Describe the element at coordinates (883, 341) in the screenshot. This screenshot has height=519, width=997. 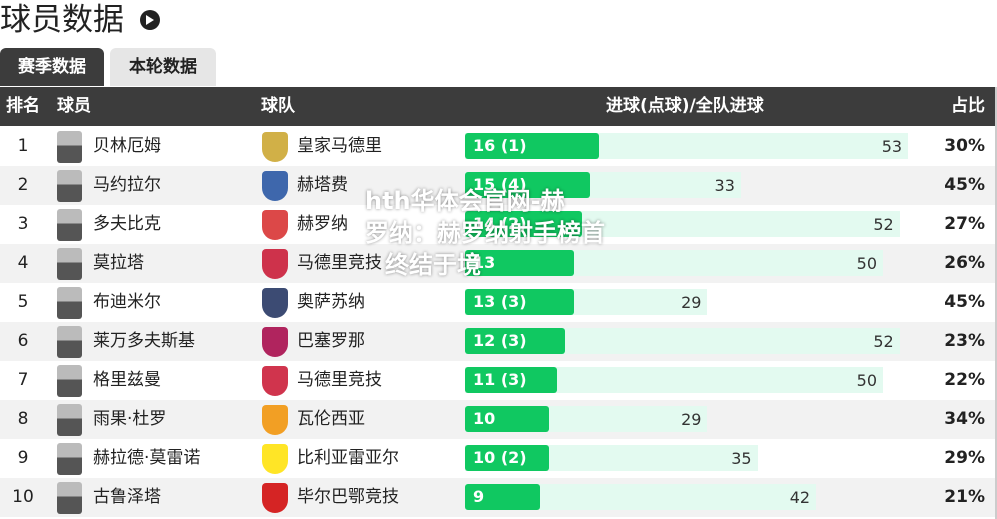
I see `team-goals: 52` at that location.